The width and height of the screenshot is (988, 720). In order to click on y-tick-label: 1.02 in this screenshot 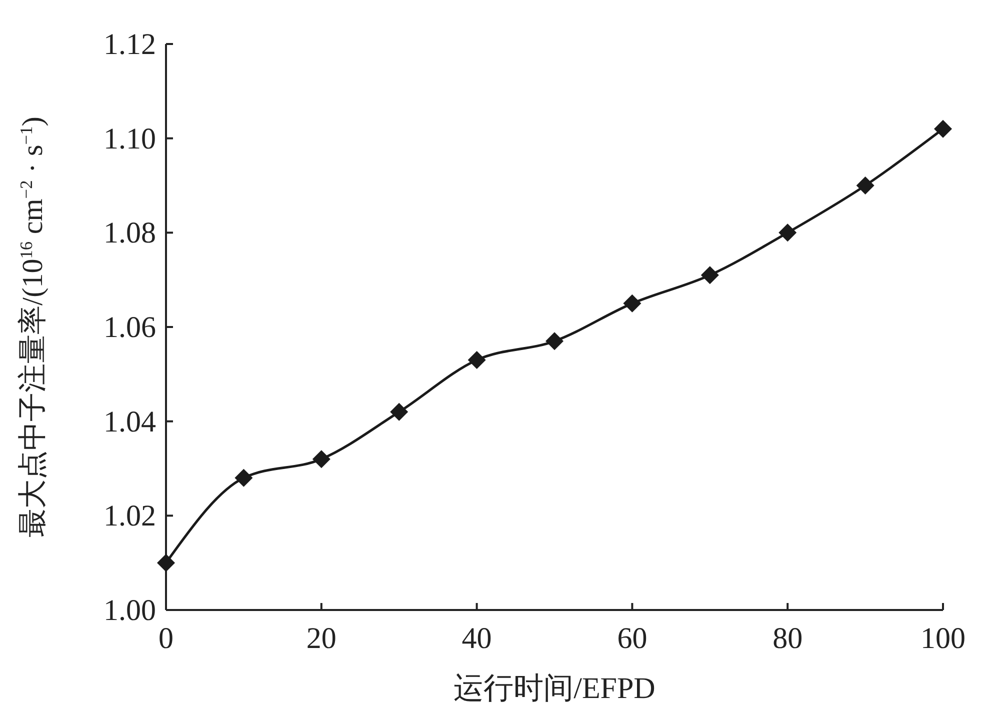, I will do `click(130, 516)`.